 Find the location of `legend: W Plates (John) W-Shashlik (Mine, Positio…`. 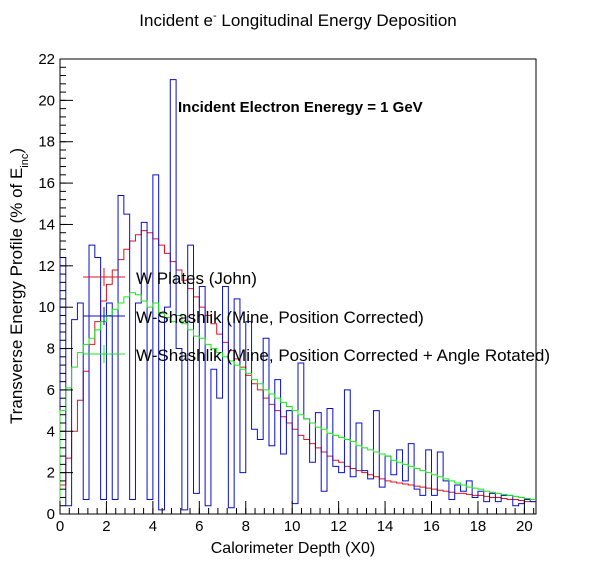

legend: W Plates (John) W-Shashlik (Mine, Positio… is located at coordinates (316, 316).